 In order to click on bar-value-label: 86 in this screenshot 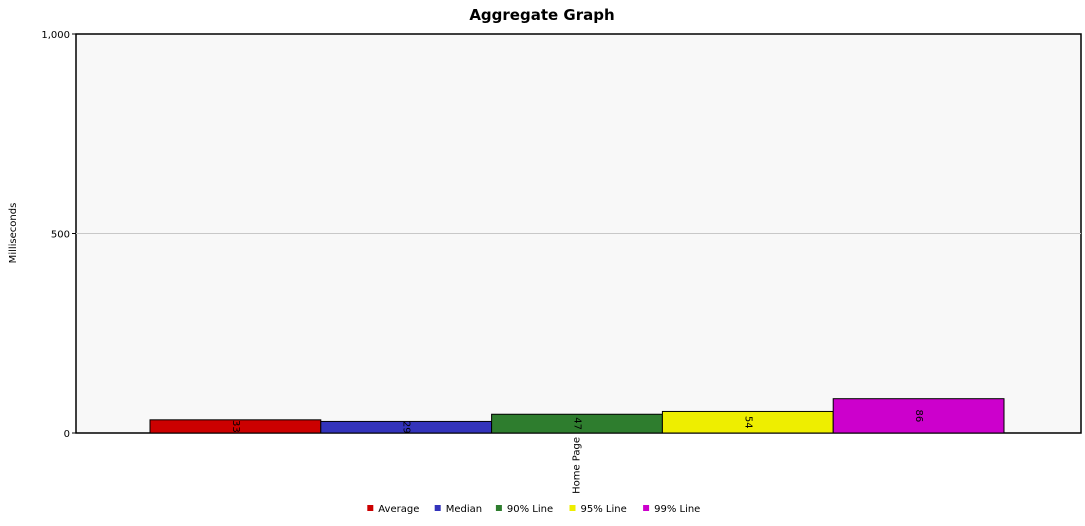, I will do `click(918, 415)`.